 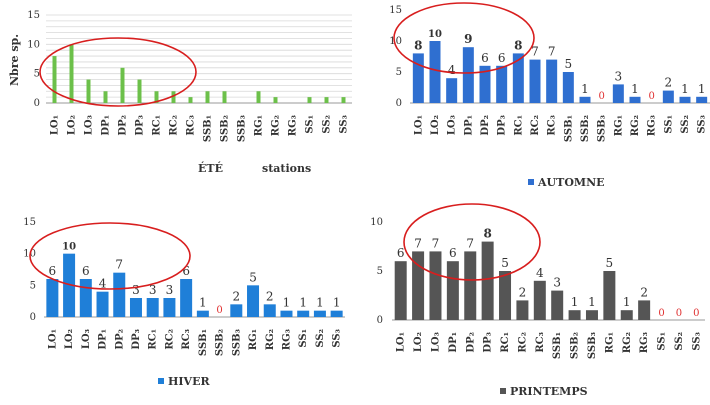 I want to click on legend-label: PRINTEMPS, so click(x=549, y=391).